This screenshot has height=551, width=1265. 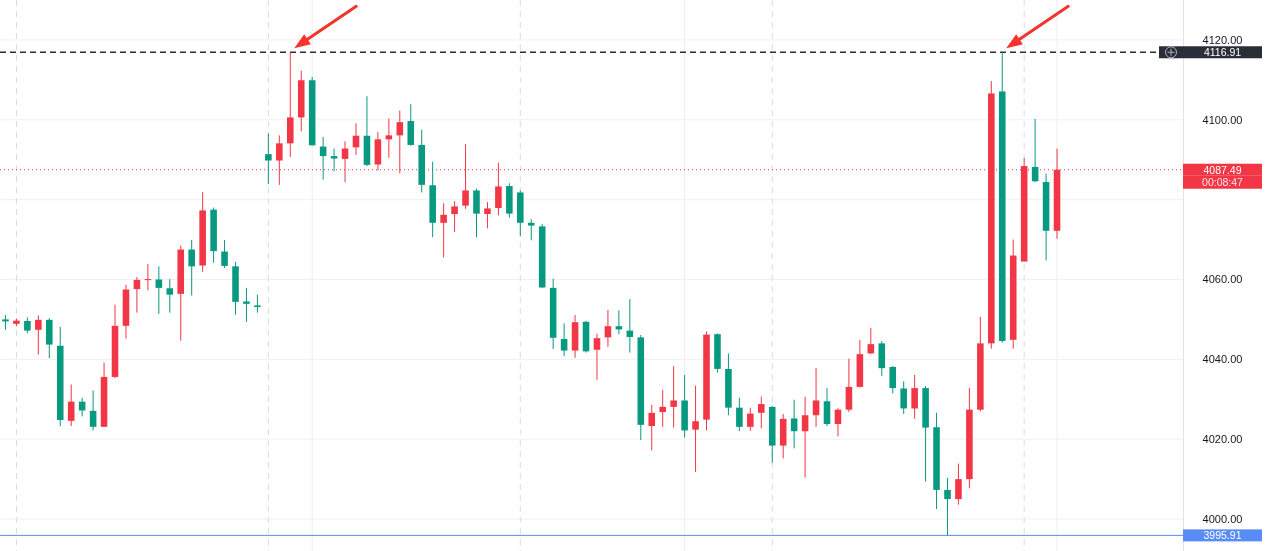 What do you see at coordinates (1222, 279) in the screenshot?
I see `y-tick-label: 4060.00` at bounding box center [1222, 279].